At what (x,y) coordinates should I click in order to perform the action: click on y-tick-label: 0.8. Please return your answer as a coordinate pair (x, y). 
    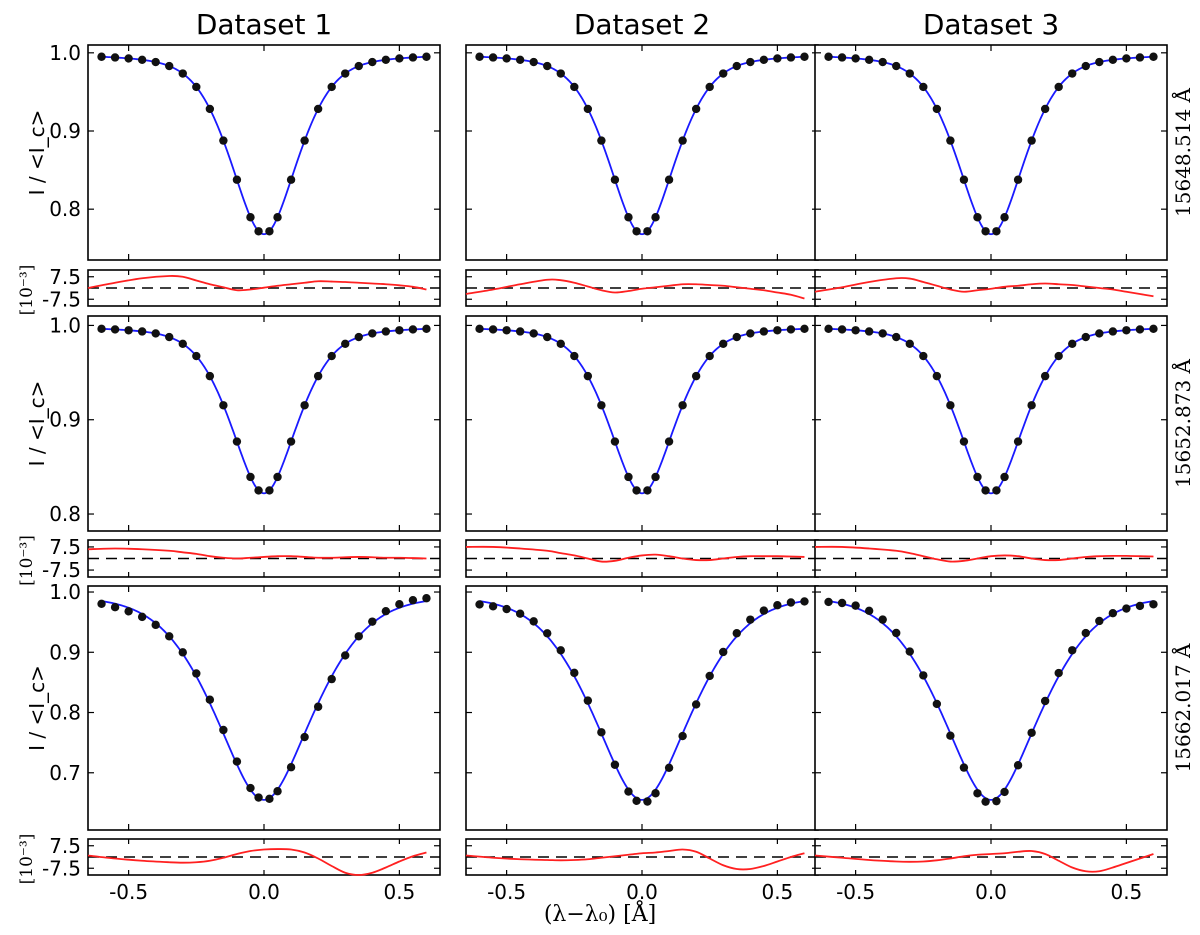
    Looking at the image, I should click on (65, 514).